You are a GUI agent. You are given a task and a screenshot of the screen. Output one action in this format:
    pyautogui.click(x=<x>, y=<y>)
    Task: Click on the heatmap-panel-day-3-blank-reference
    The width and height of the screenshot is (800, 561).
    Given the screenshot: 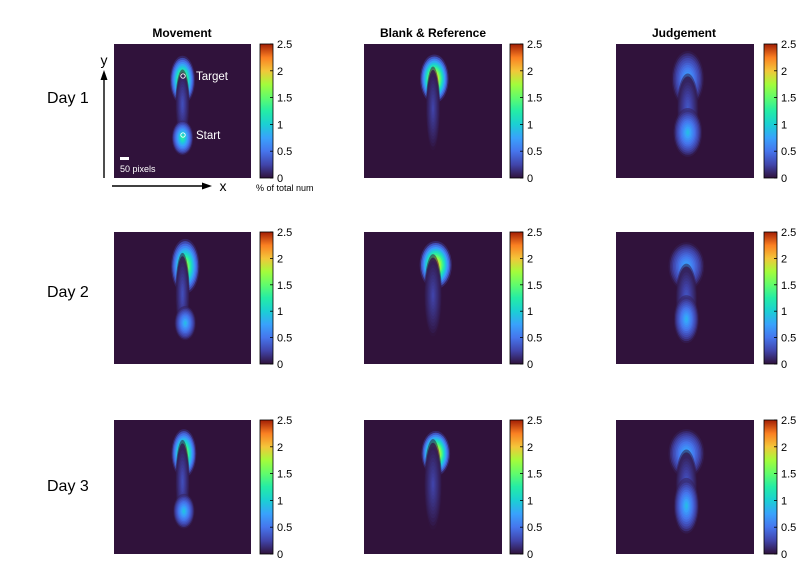 What is the action you would take?
    pyautogui.click(x=433, y=487)
    